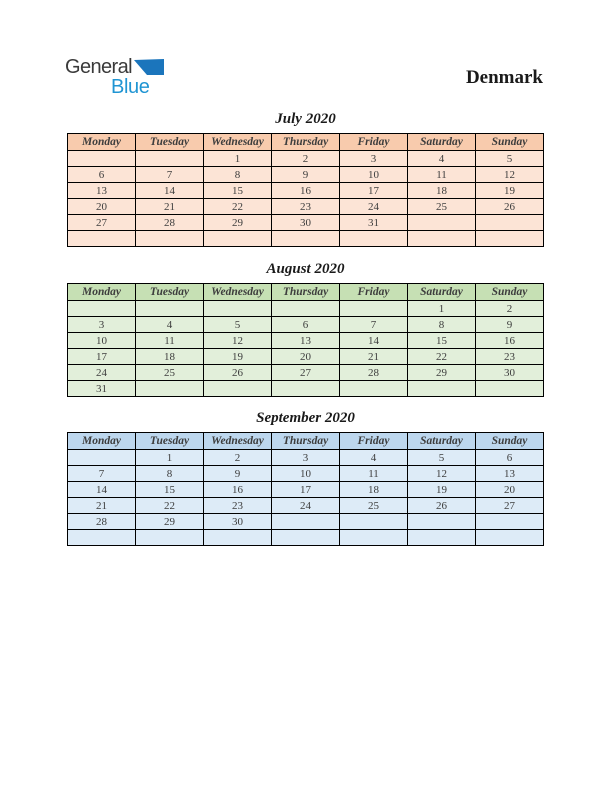 The width and height of the screenshot is (612, 792). Describe the element at coordinates (509, 372) in the screenshot. I see `day-cell-august-30: 30` at that location.